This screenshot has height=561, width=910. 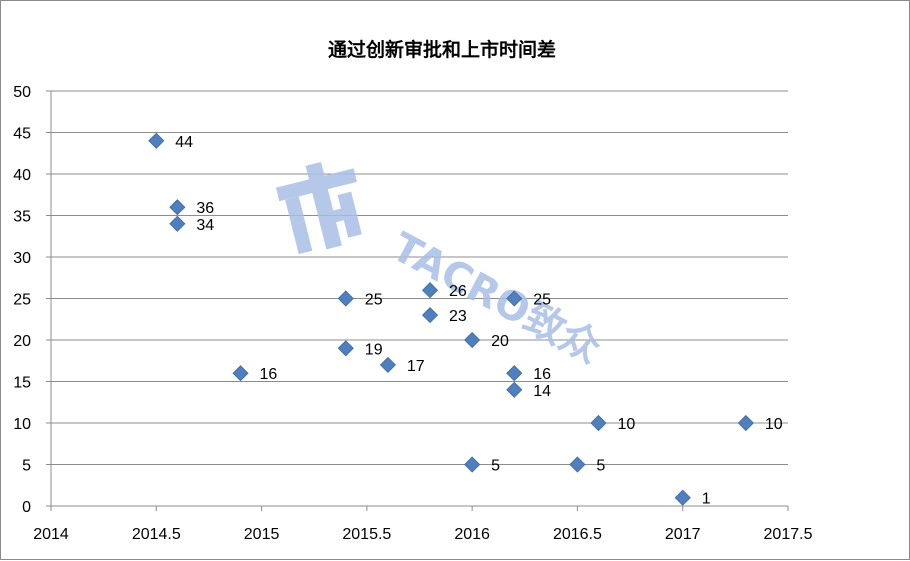 What do you see at coordinates (184, 142) in the screenshot?
I see `data-label: 44` at bounding box center [184, 142].